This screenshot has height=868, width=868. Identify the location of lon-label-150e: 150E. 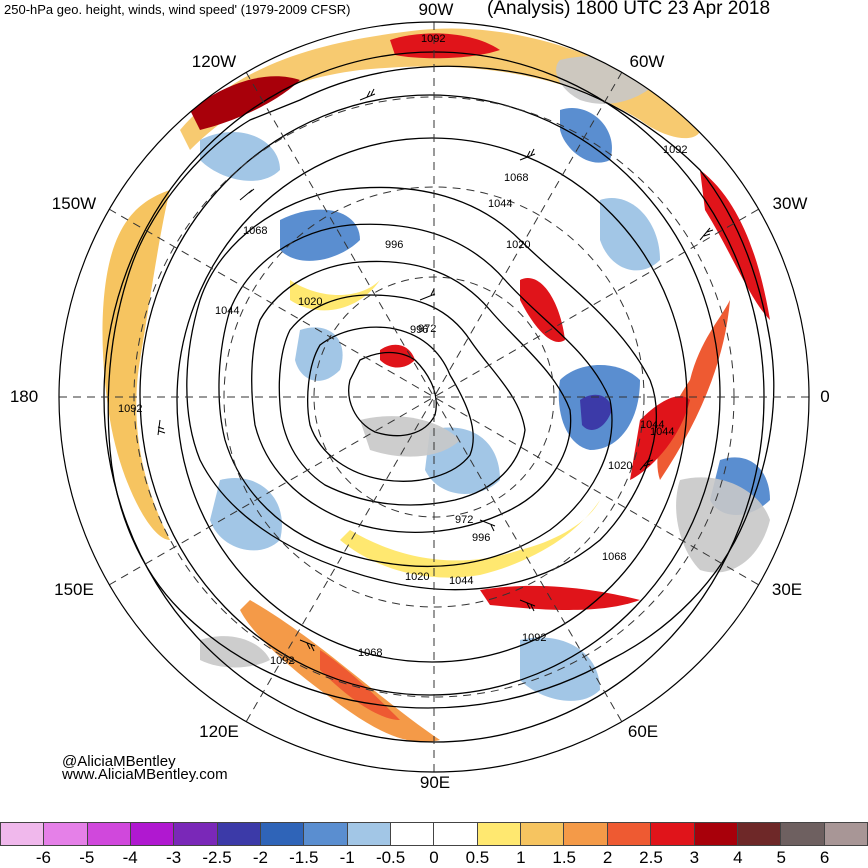
(74, 589).